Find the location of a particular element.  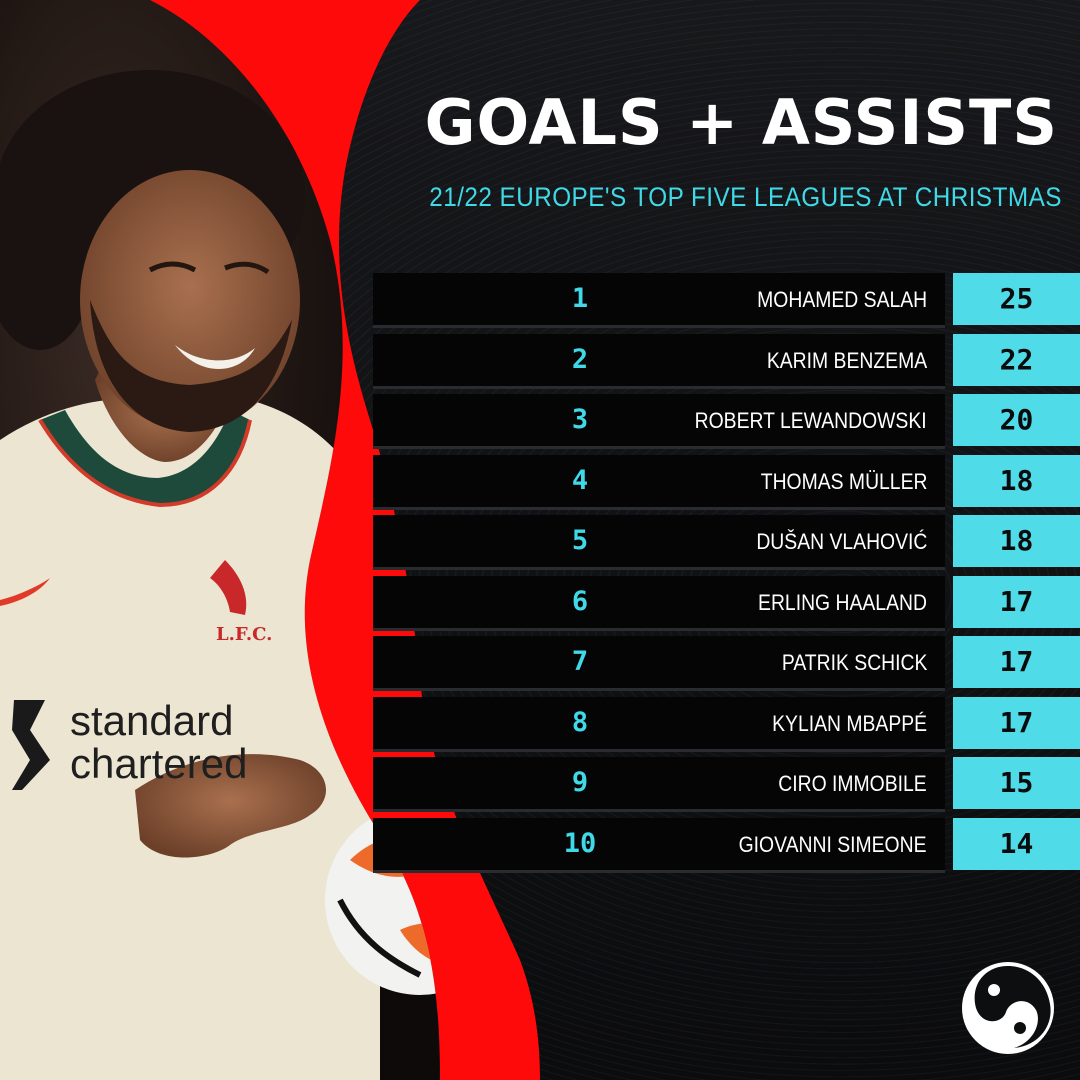

rank-number: 2 is located at coordinates (580, 359).